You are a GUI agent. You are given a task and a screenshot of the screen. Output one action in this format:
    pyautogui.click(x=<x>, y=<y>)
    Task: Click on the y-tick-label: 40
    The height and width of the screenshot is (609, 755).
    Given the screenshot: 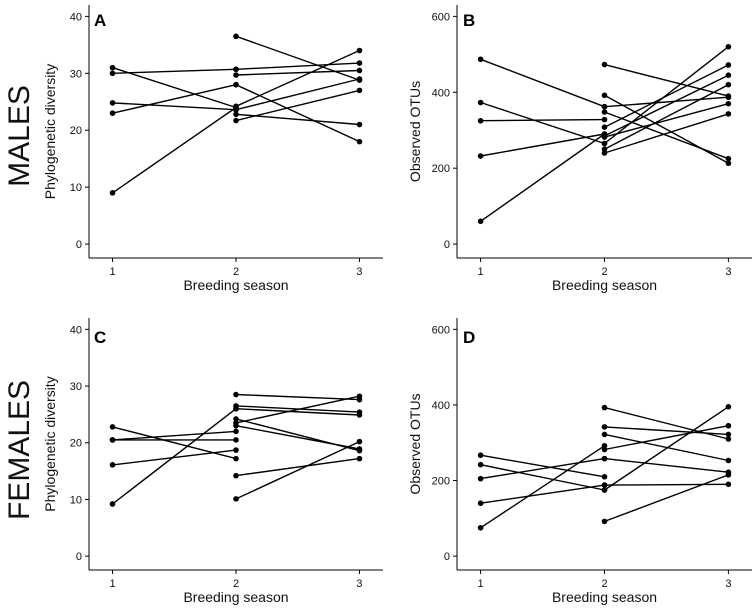 What is the action you would take?
    pyautogui.click(x=76, y=330)
    